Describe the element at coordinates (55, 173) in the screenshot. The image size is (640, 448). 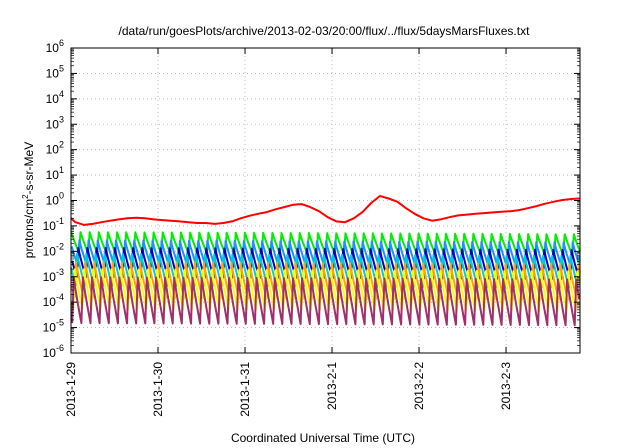
I see `y-tick-label: 10¹` at that location.